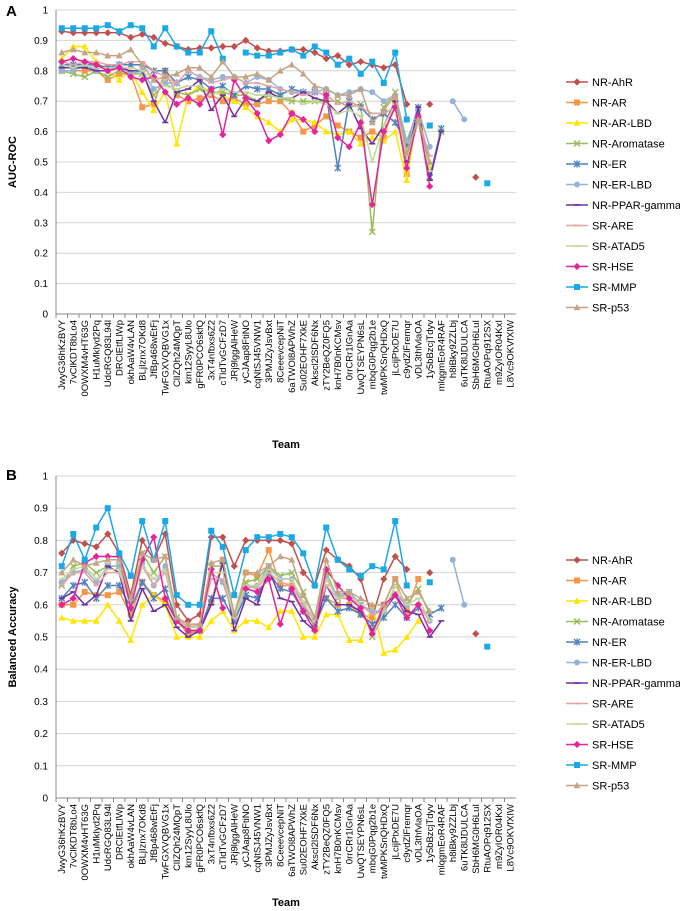 The height and width of the screenshot is (911, 680). Describe the element at coordinates (476, 839) in the screenshot. I see `x-tick-label: SbH6MG0H6LuI` at that location.